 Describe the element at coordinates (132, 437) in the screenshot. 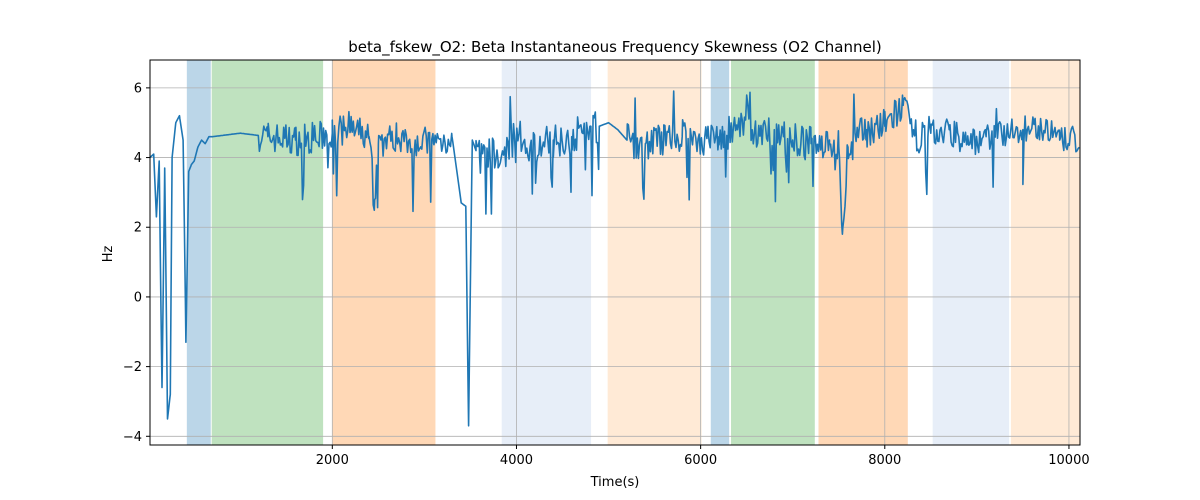

I see `y-tick-label--4: −4` at that location.